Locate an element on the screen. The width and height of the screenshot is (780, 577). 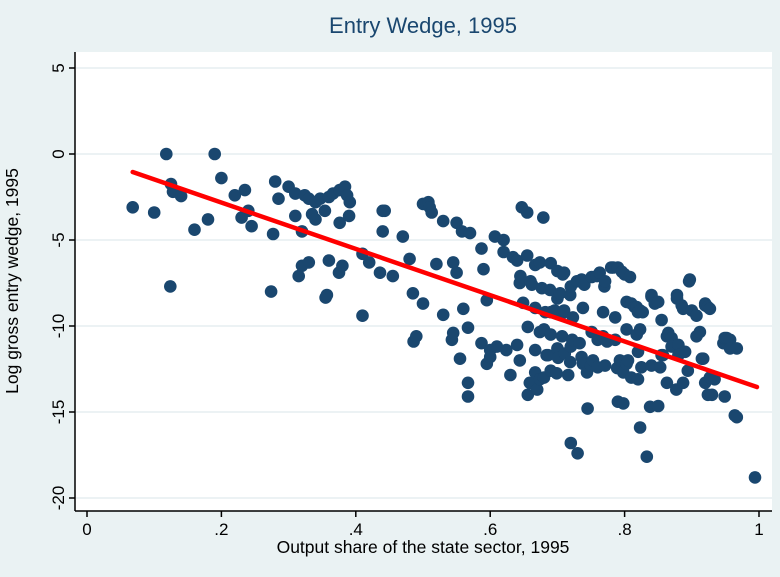
x-tick-label: .6 is located at coordinates (490, 529).